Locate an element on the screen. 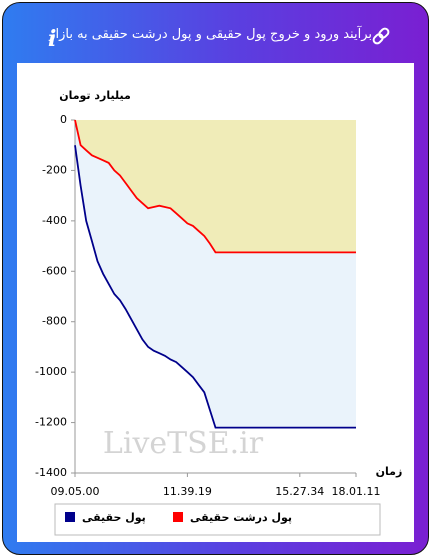 The height and width of the screenshot is (559, 433). legend-label: پول حقیقی is located at coordinates (114, 517).